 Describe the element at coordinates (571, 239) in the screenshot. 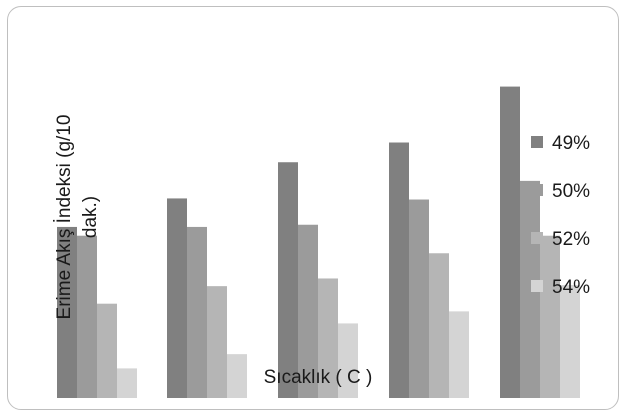

I see `legend-label-52pct: 52%` at that location.